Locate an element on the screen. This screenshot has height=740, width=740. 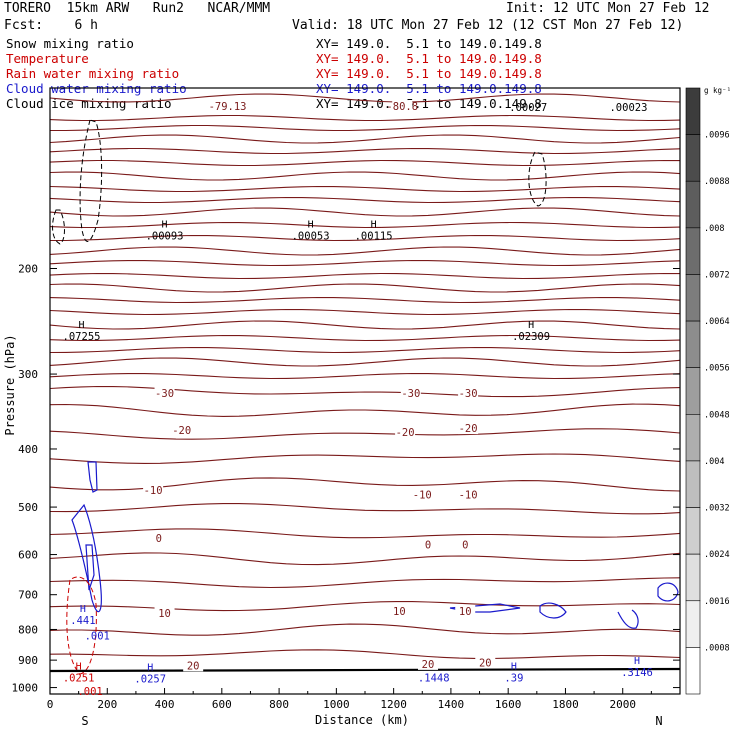
temperature-label: -79.13 is located at coordinates (228, 107).